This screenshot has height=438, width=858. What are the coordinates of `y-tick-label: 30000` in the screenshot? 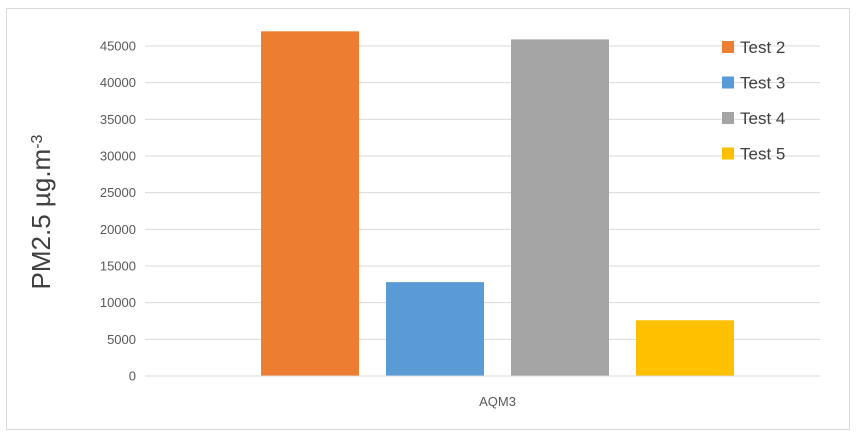 It's located at (118, 156).